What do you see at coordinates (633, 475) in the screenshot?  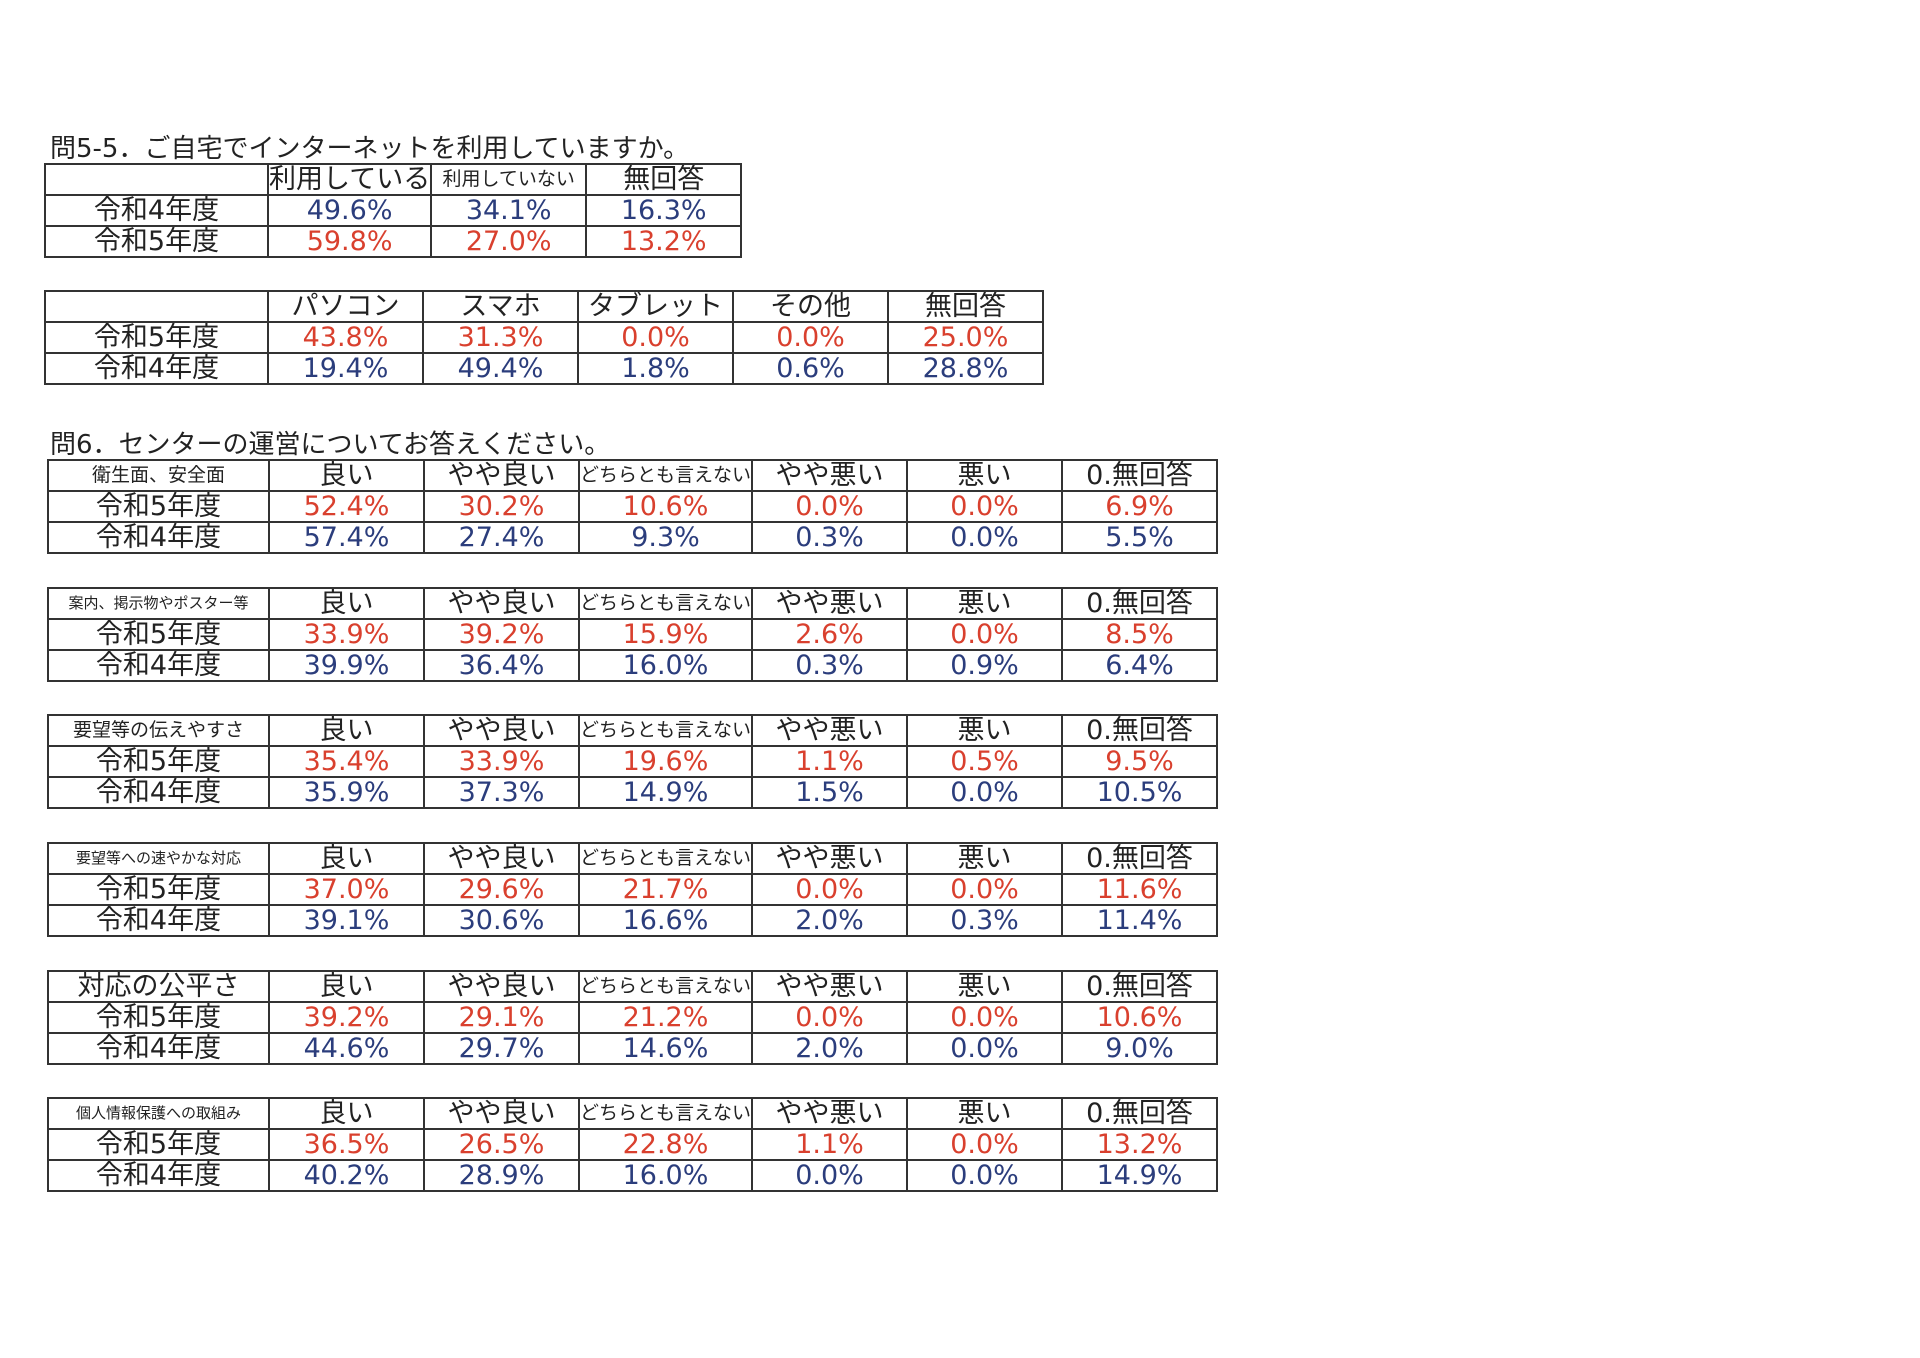 I see `header-row: 衛生面、安全面 良い やや良い どちらとも言えない やや悪い 悪い 0.無回答` at bounding box center [633, 475].